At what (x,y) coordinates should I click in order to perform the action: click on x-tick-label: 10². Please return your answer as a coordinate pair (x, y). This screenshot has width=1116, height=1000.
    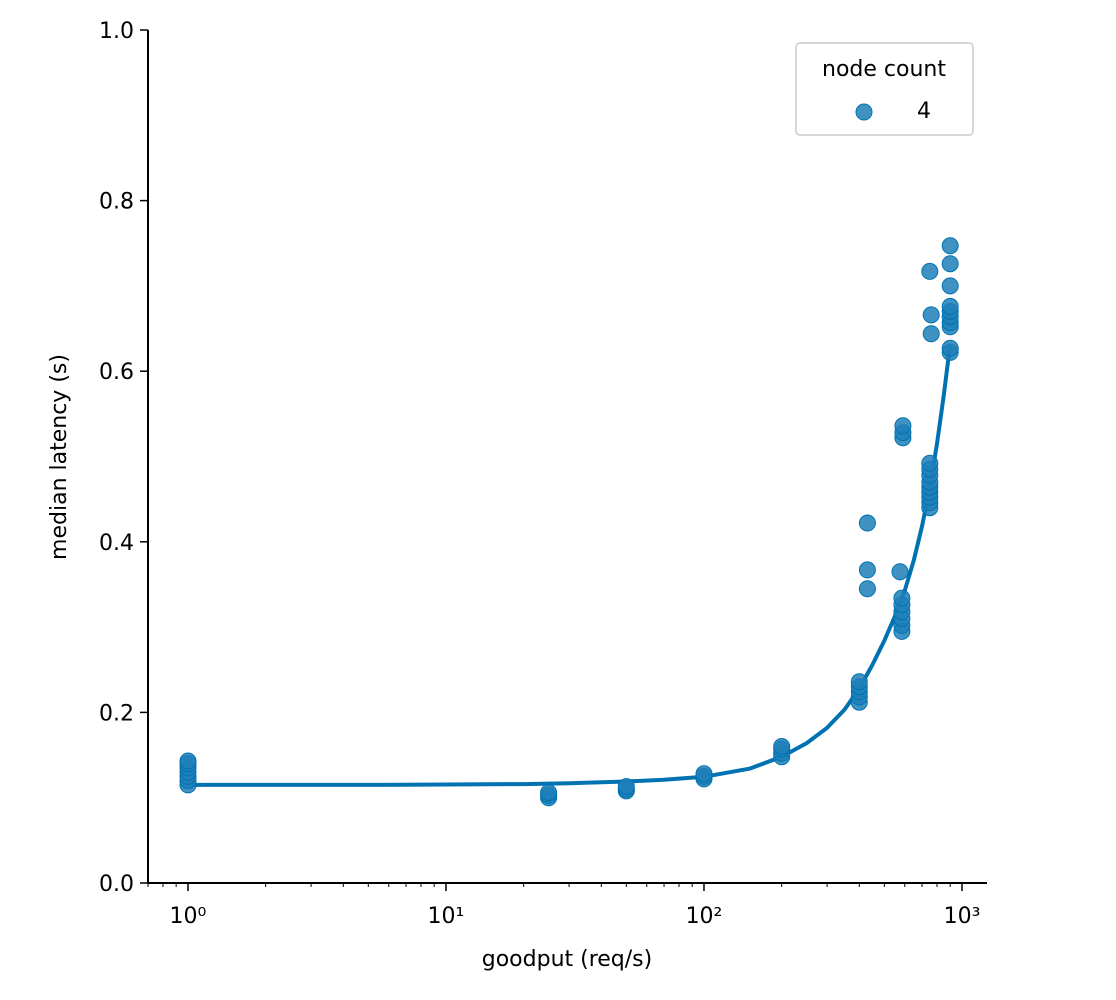
    Looking at the image, I should click on (704, 916).